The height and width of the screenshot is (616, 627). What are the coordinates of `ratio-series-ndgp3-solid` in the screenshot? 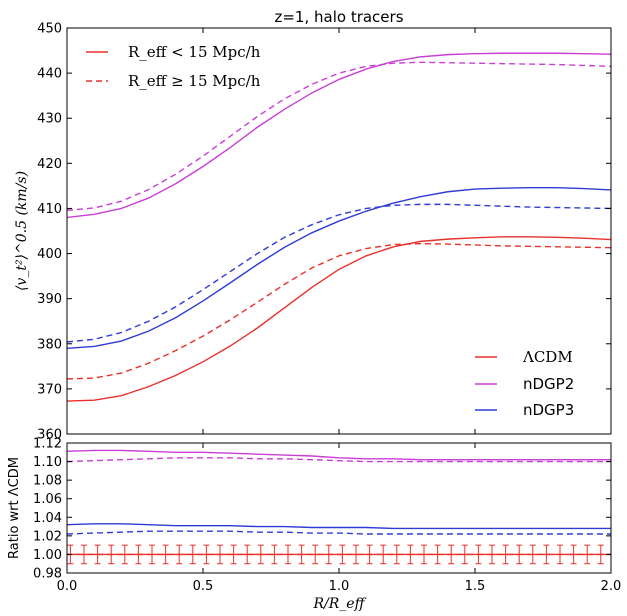 It's located at (339, 526).